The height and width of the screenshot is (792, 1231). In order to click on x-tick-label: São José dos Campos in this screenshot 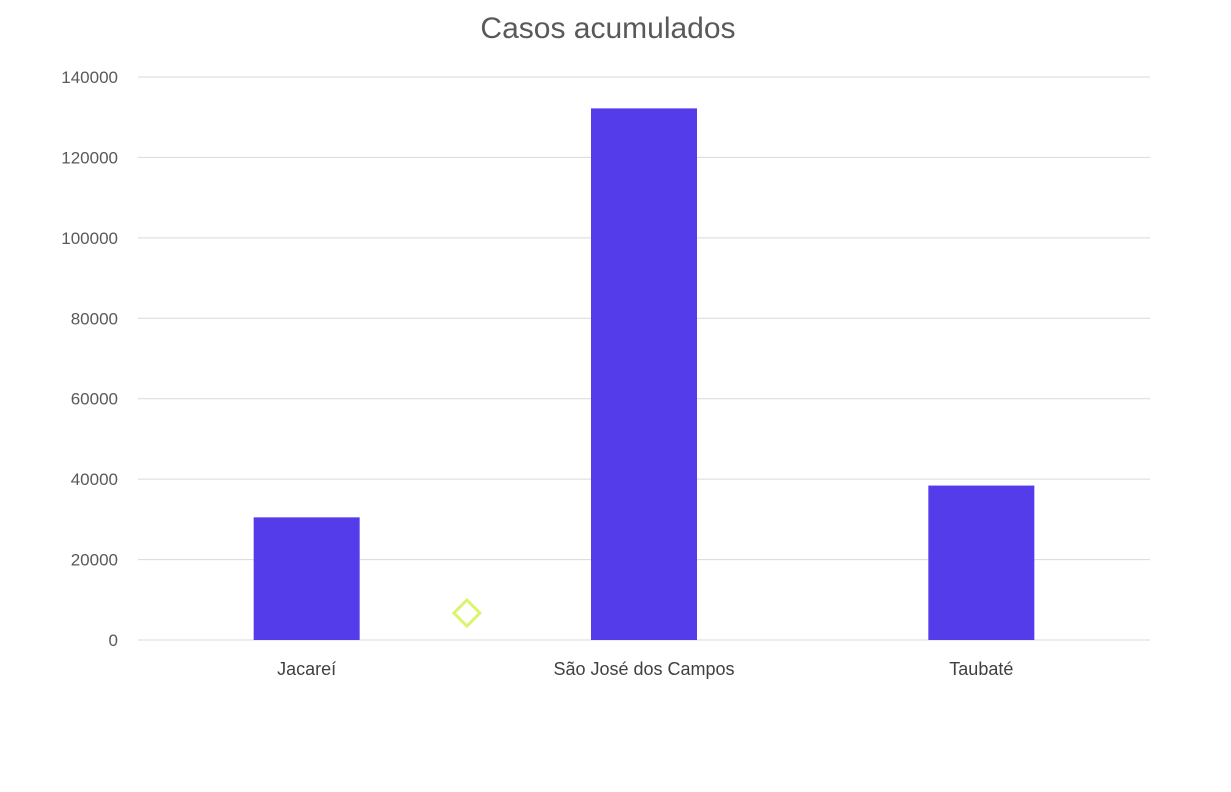, I will do `click(643, 669)`.